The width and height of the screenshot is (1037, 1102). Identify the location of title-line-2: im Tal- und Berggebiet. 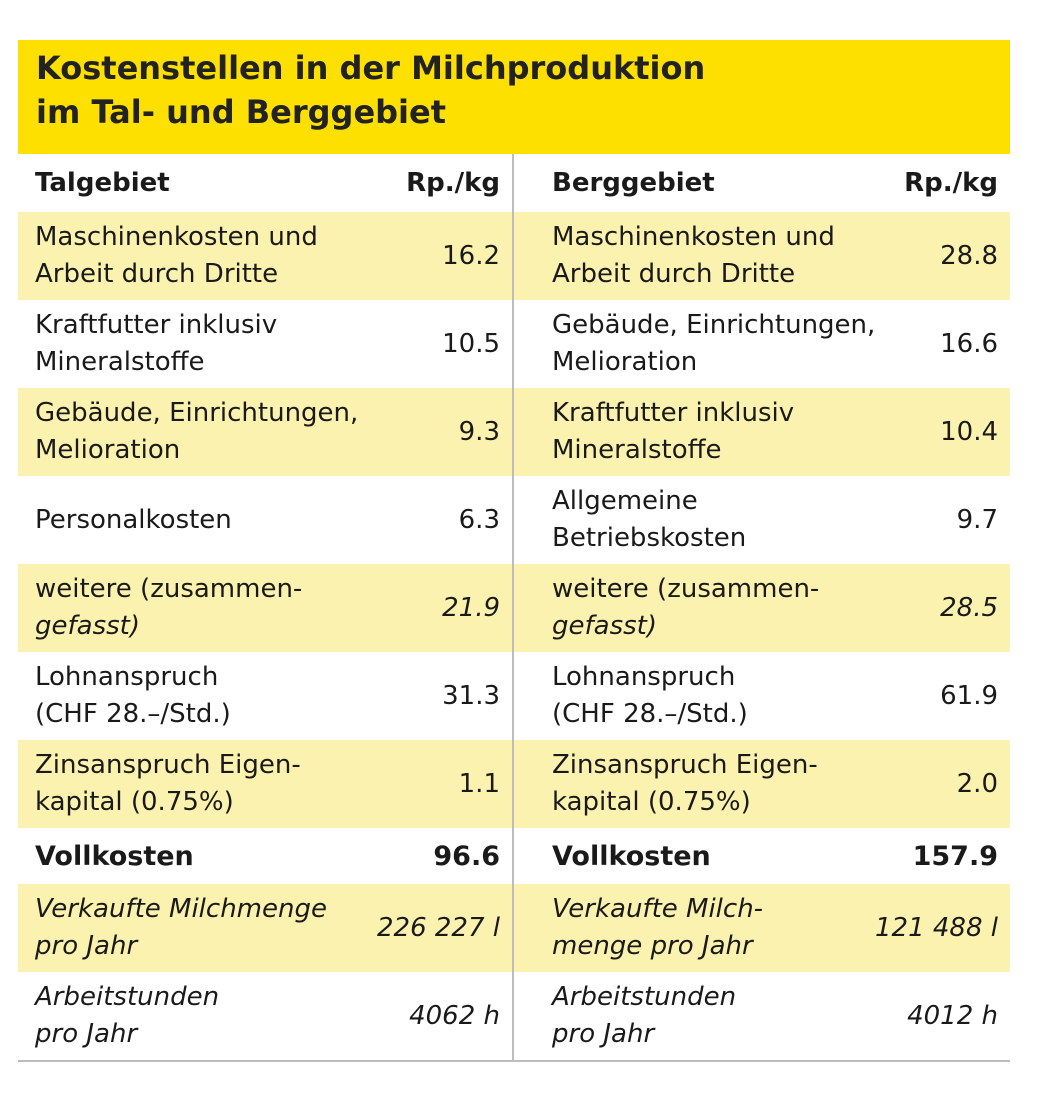
(241, 112).